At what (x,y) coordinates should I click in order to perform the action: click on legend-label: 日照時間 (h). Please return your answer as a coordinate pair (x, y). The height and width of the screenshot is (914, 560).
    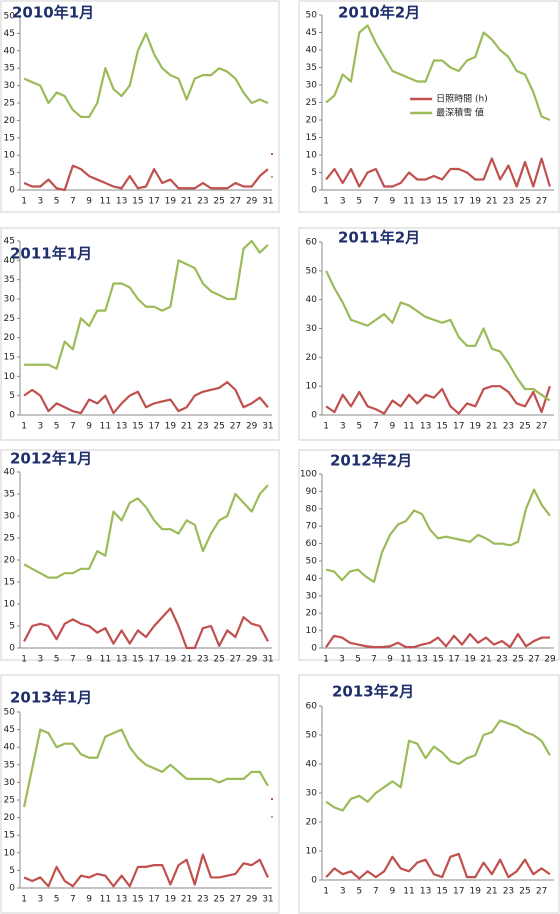
    Looking at the image, I should click on (462, 99).